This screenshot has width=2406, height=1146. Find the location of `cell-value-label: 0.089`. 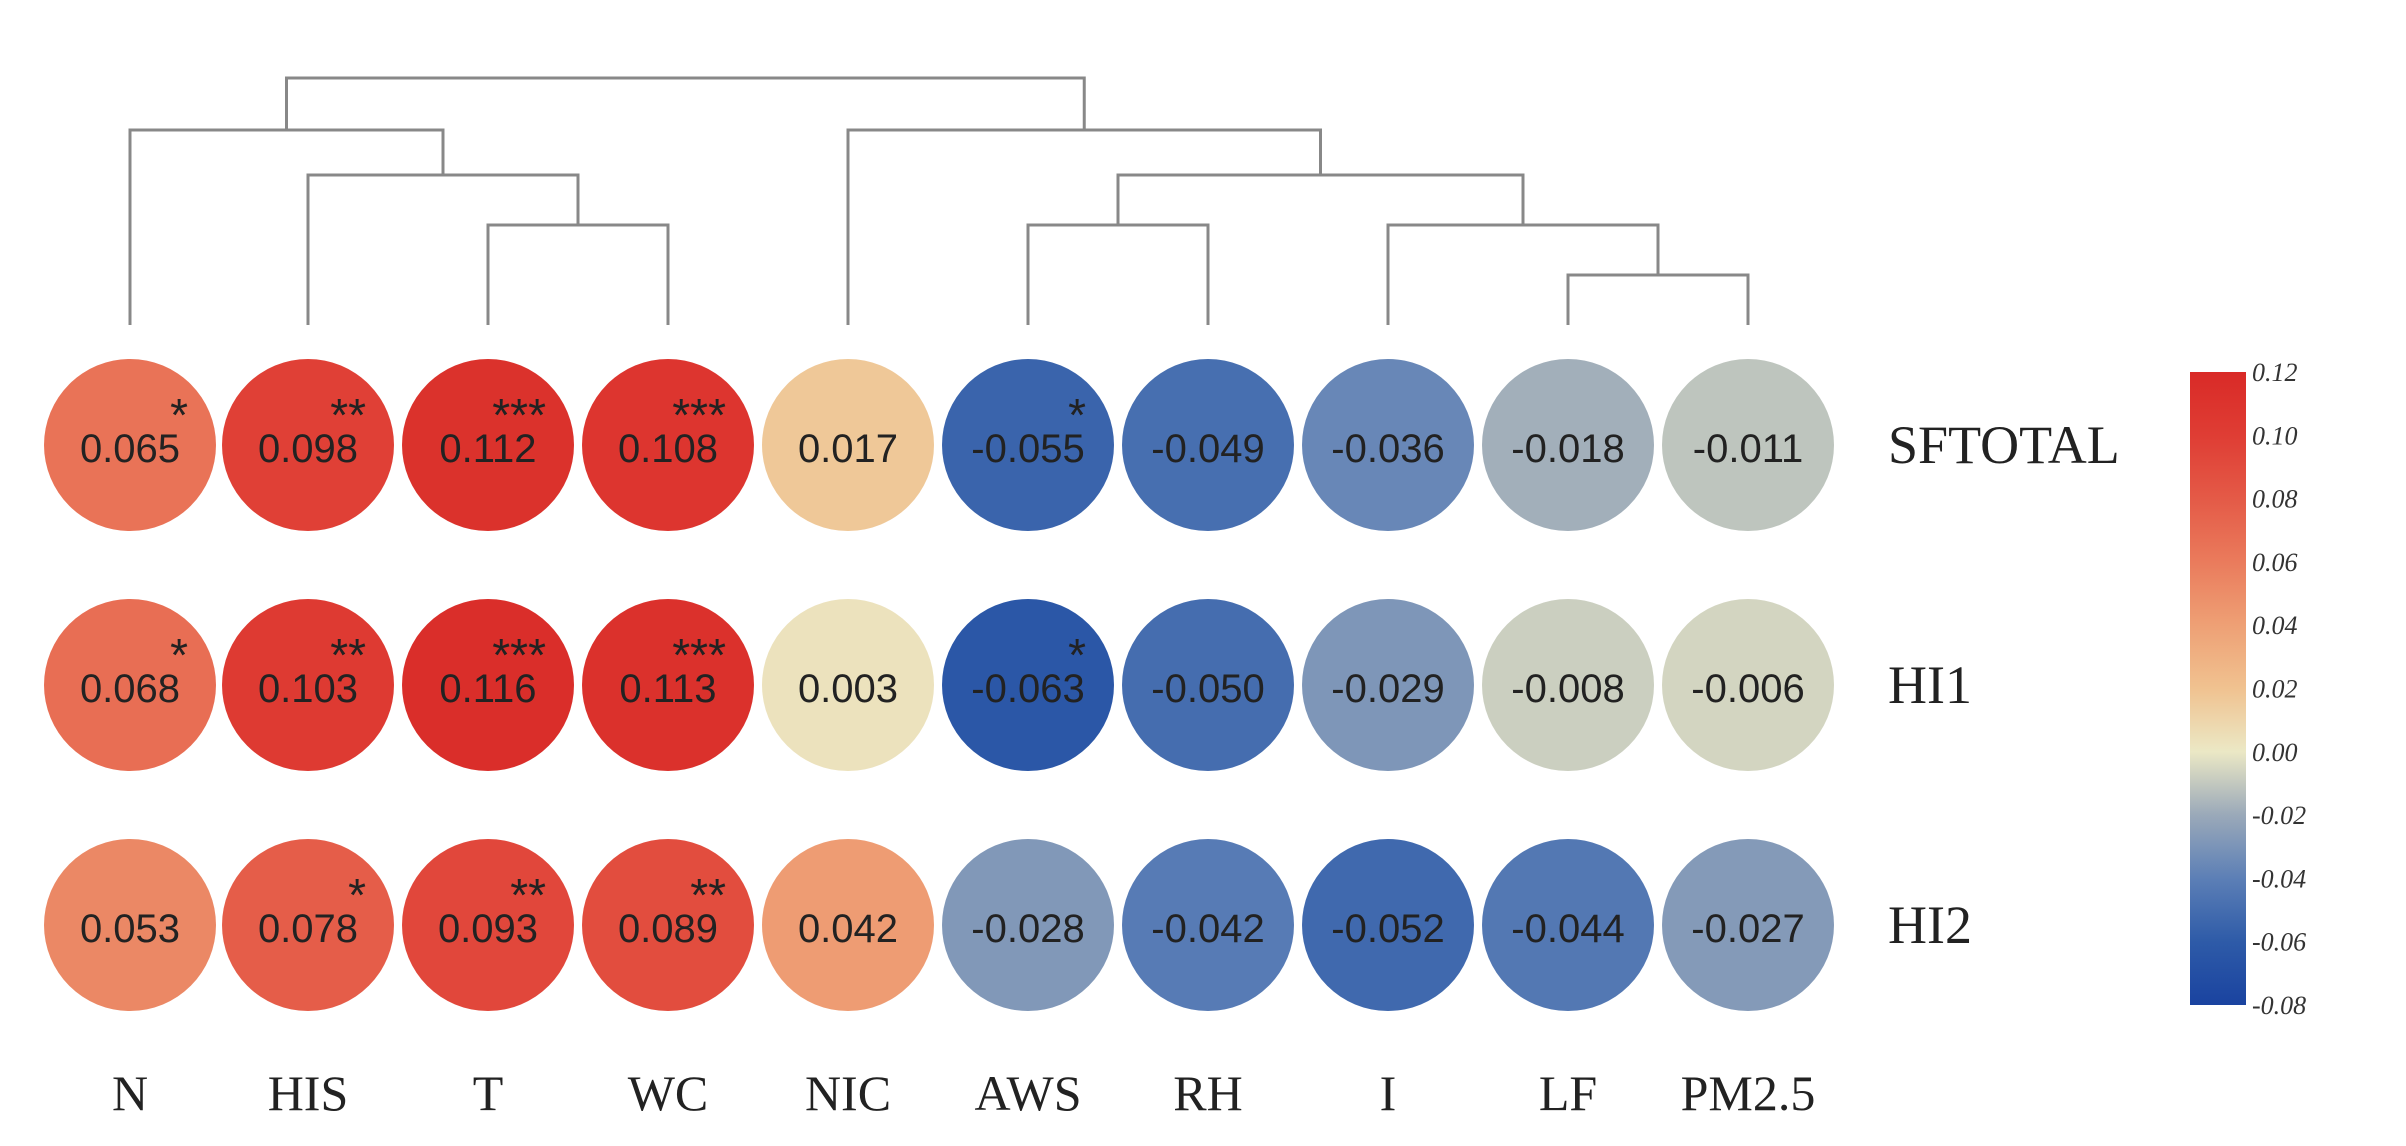

cell-value-label: 0.089 is located at coordinates (668, 929).